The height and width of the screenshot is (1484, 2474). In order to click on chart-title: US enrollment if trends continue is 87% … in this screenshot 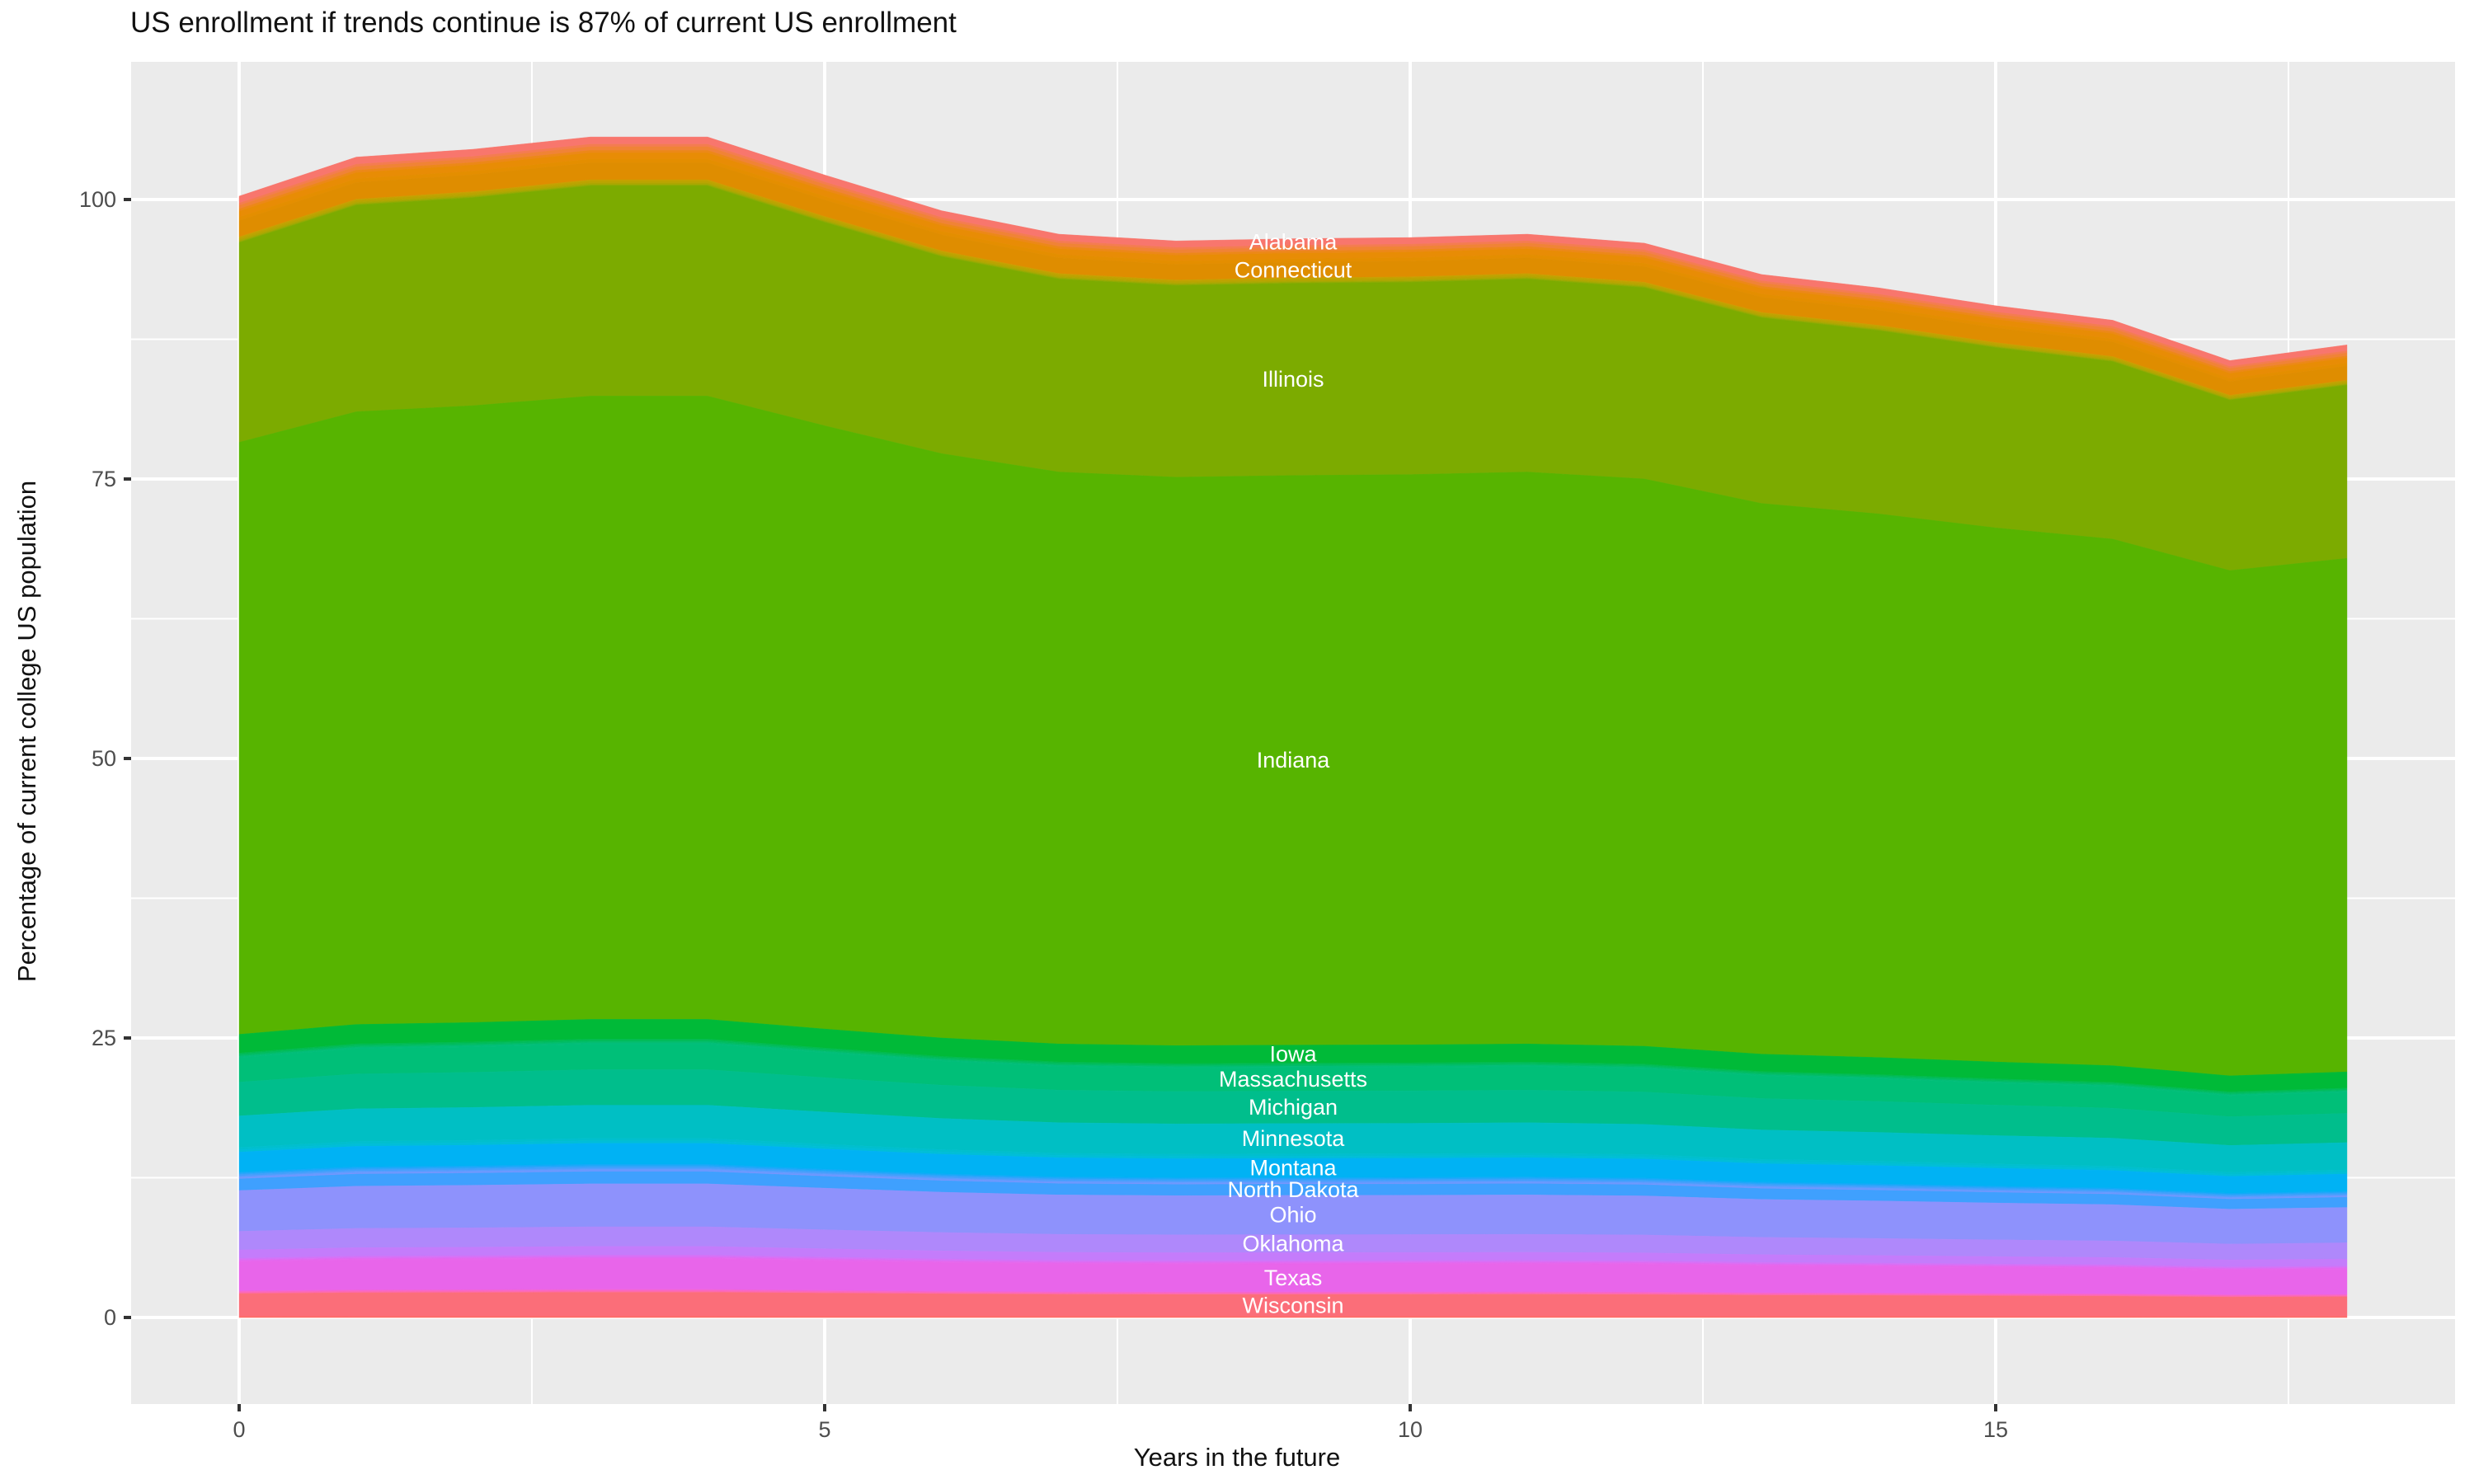, I will do `click(543, 23)`.